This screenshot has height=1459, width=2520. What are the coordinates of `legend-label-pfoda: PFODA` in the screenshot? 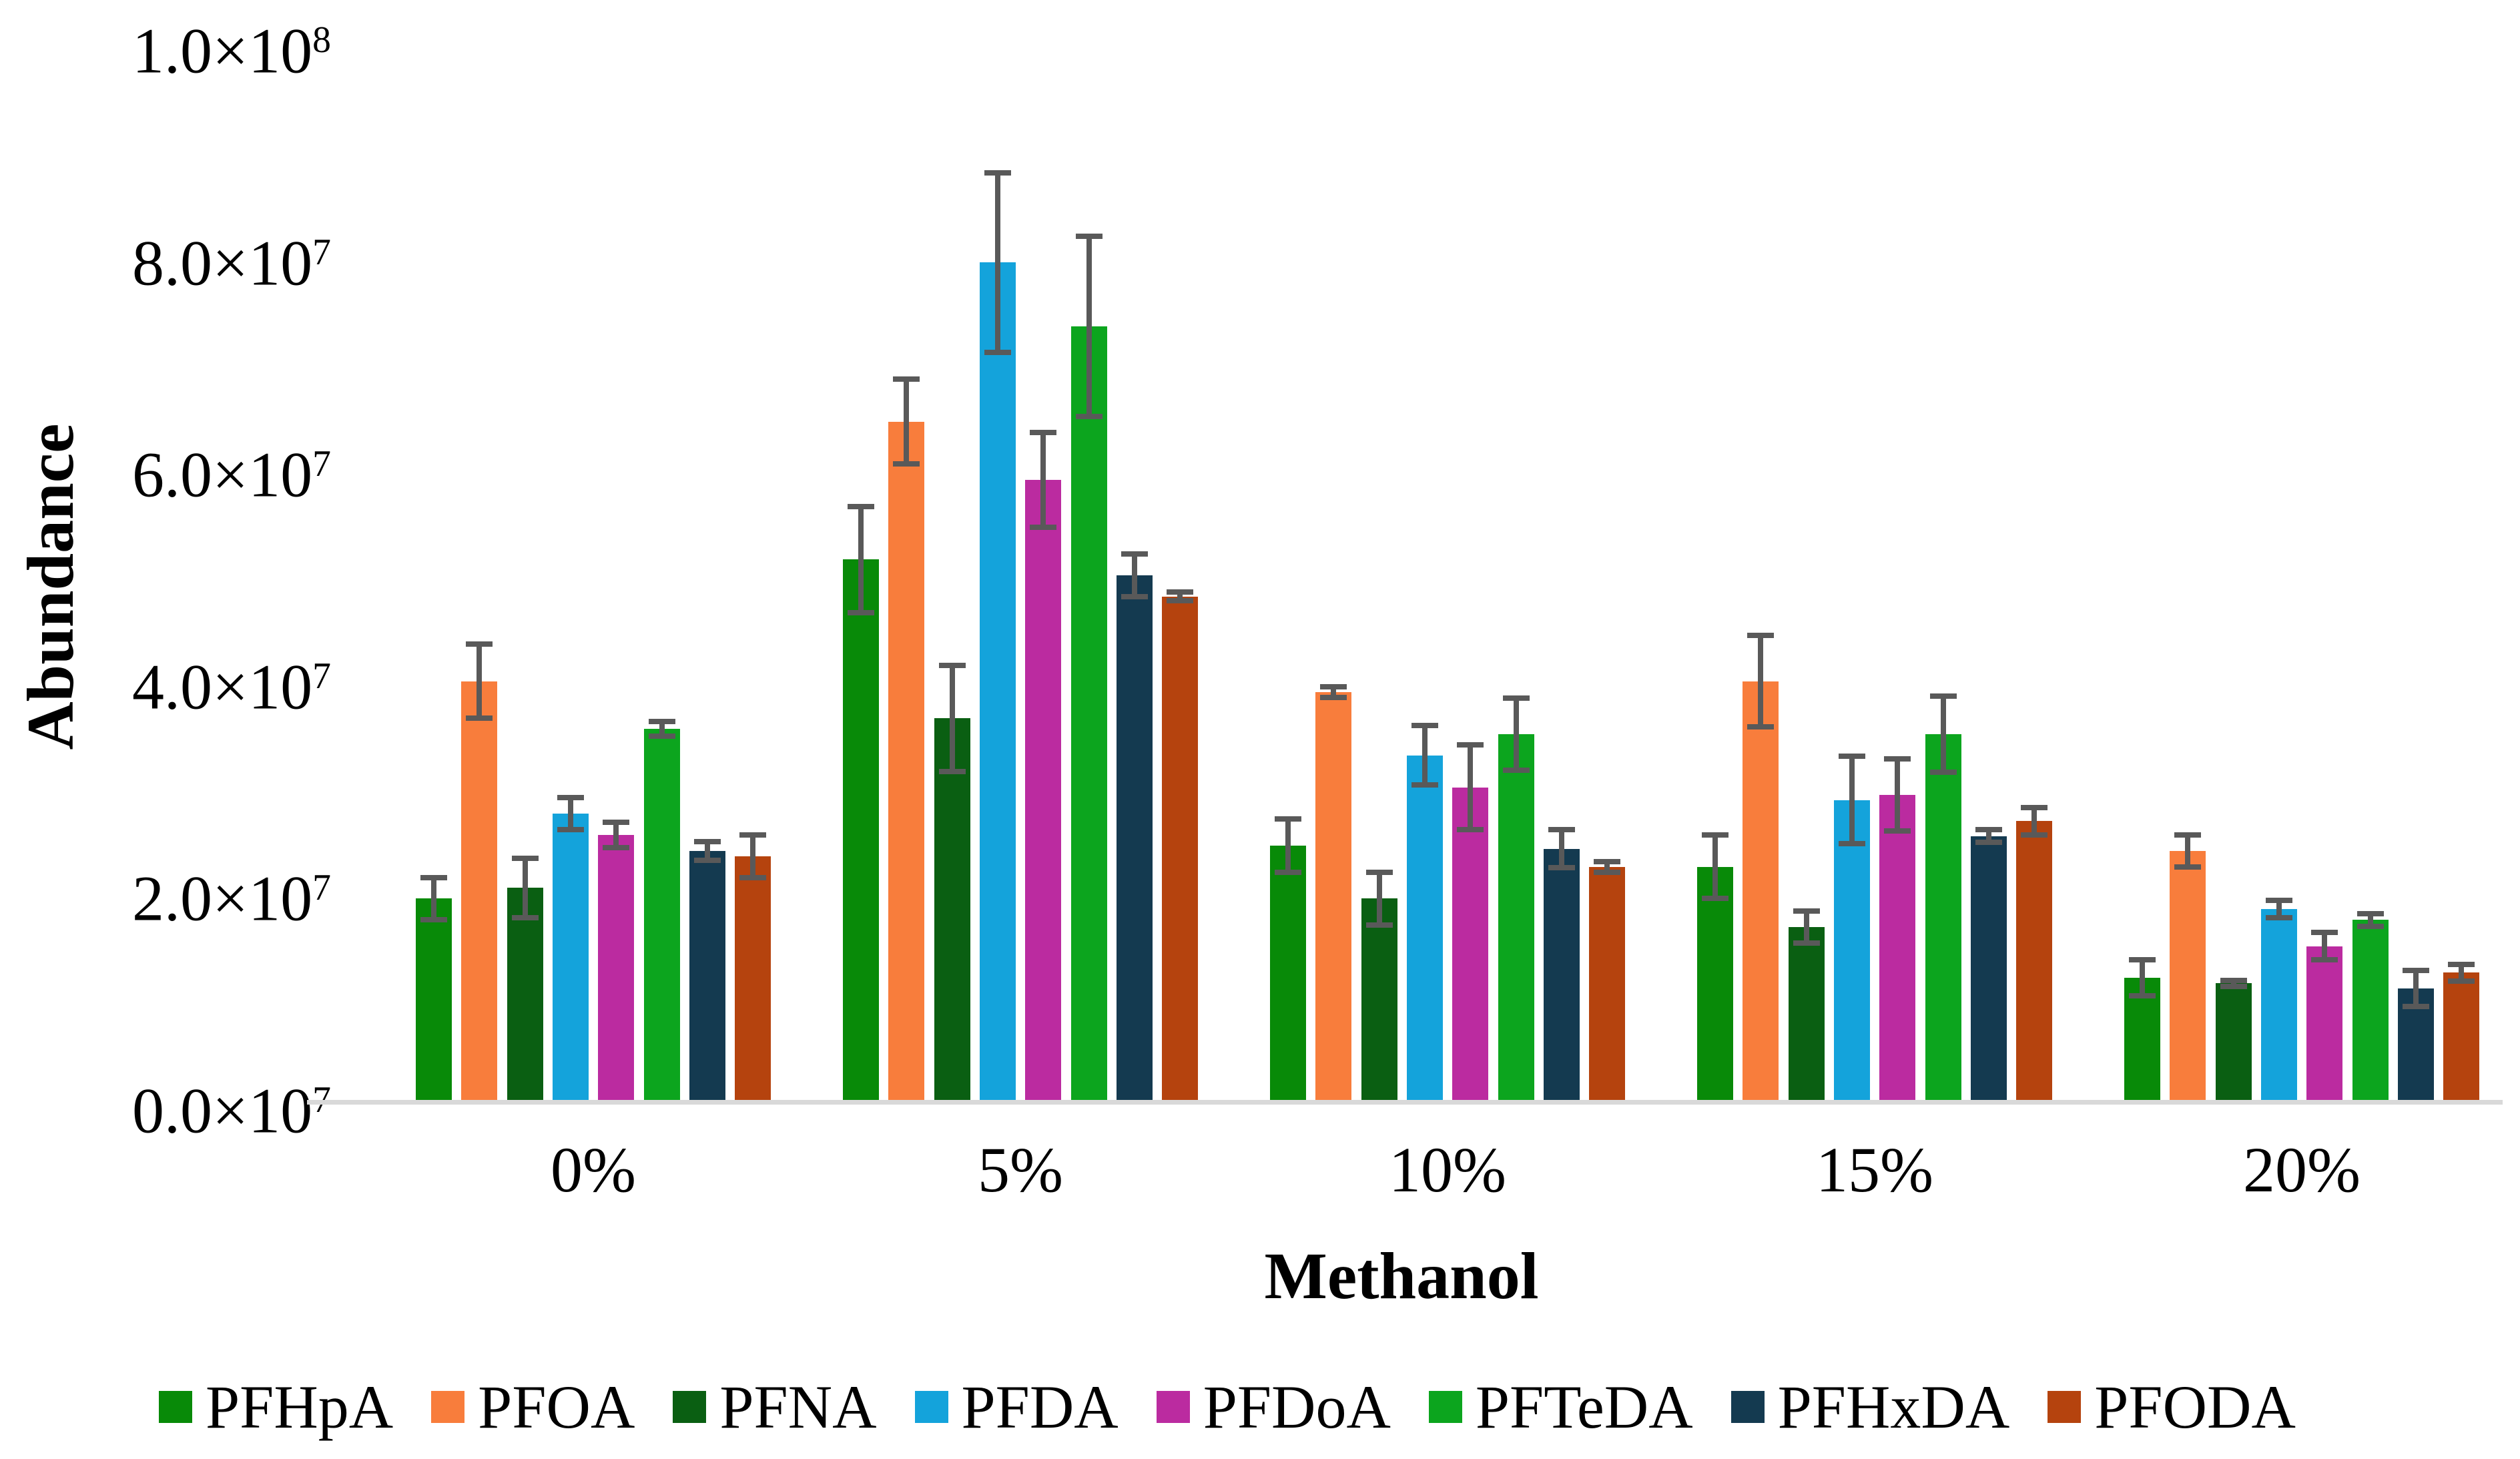 It's located at (2195, 1407).